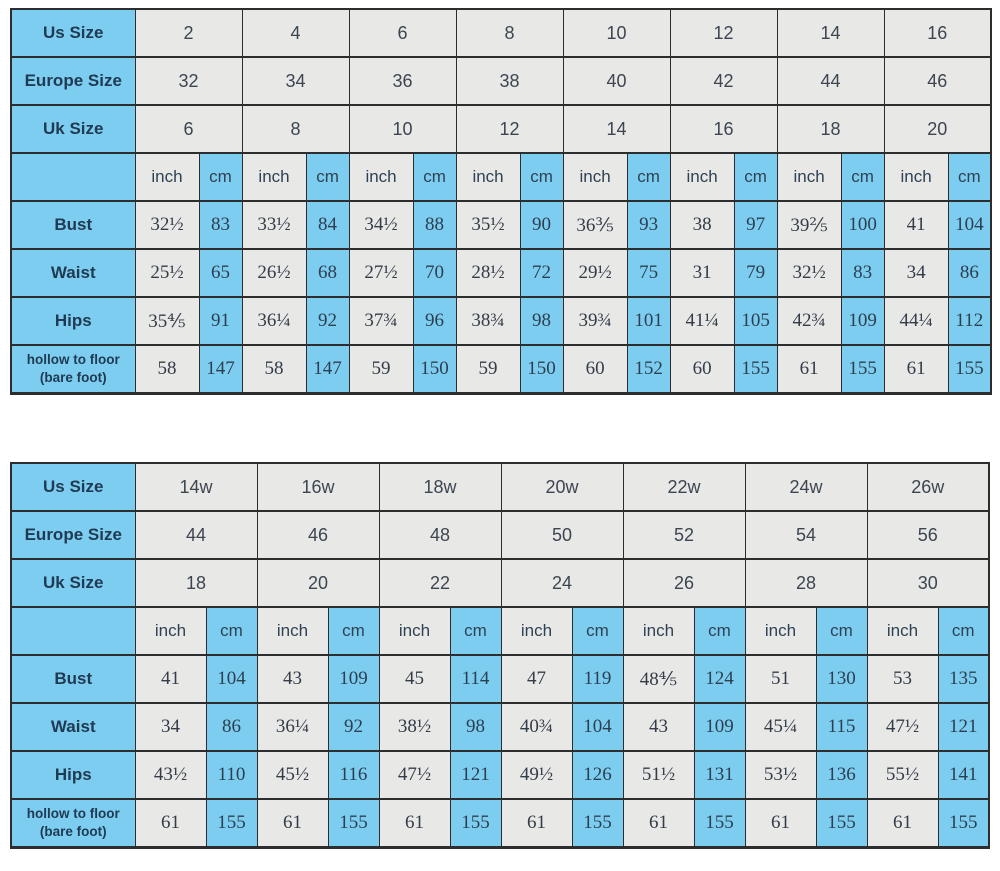  I want to click on row-label: hollow to floor (bare foot), so click(73, 823).